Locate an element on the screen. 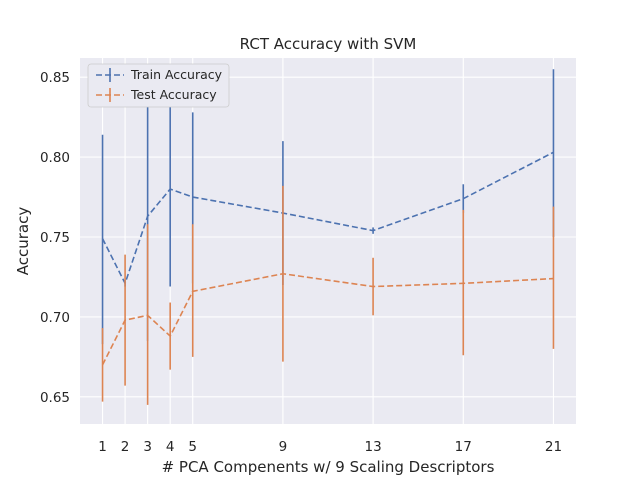 The image size is (640, 480). x-tick-label: 5 is located at coordinates (192, 447).